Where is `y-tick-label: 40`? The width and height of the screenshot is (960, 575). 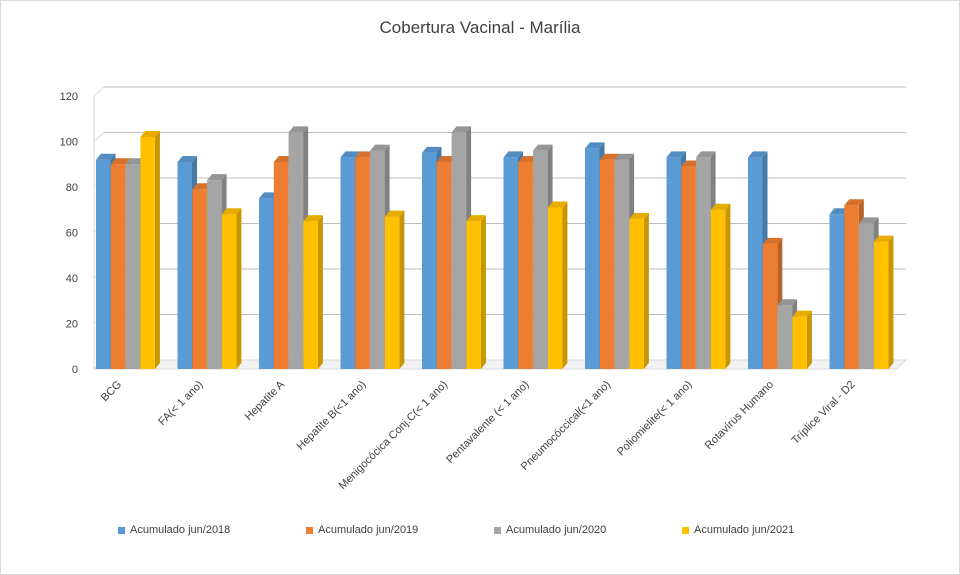
y-tick-label: 40 is located at coordinates (72, 279).